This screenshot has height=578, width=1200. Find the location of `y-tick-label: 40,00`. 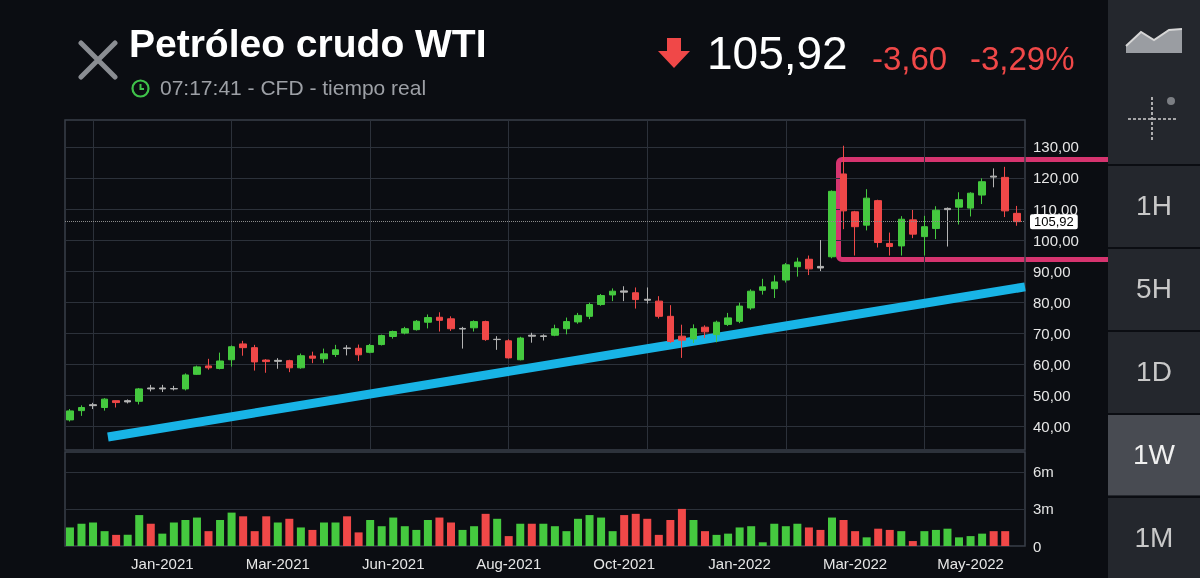

y-tick-label: 40,00 is located at coordinates (1052, 426).